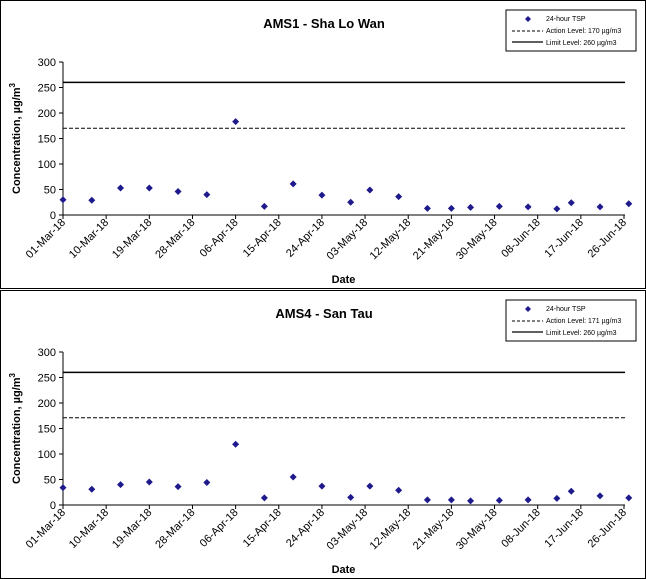  What do you see at coordinates (348, 530) in the screenshot?
I see `x-tick-label: 03-May-18` at bounding box center [348, 530].